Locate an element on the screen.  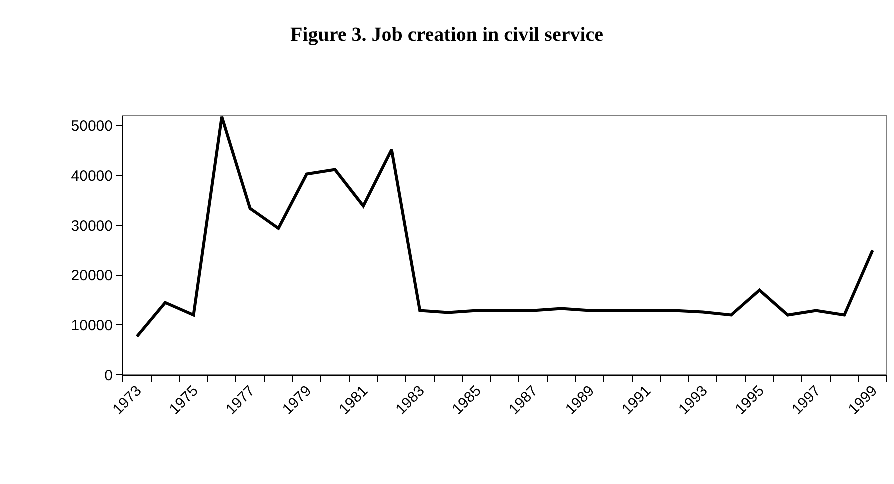
y-tick-label: 40000 is located at coordinates (92, 177).